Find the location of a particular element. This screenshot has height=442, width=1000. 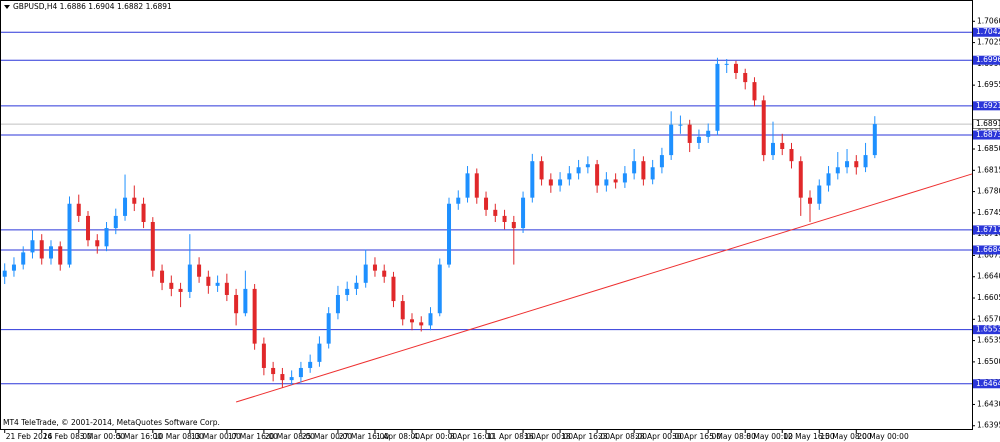

x-tick-label: 4 Apr 00:00 is located at coordinates (435, 436).